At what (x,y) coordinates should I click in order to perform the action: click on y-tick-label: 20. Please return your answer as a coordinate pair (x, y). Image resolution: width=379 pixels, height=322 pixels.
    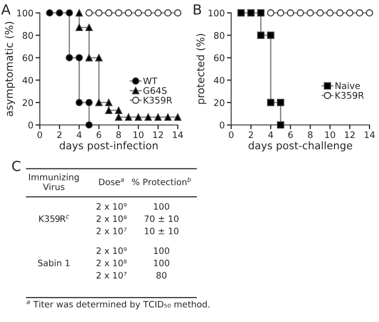
    Looking at the image, I should click on (219, 102).